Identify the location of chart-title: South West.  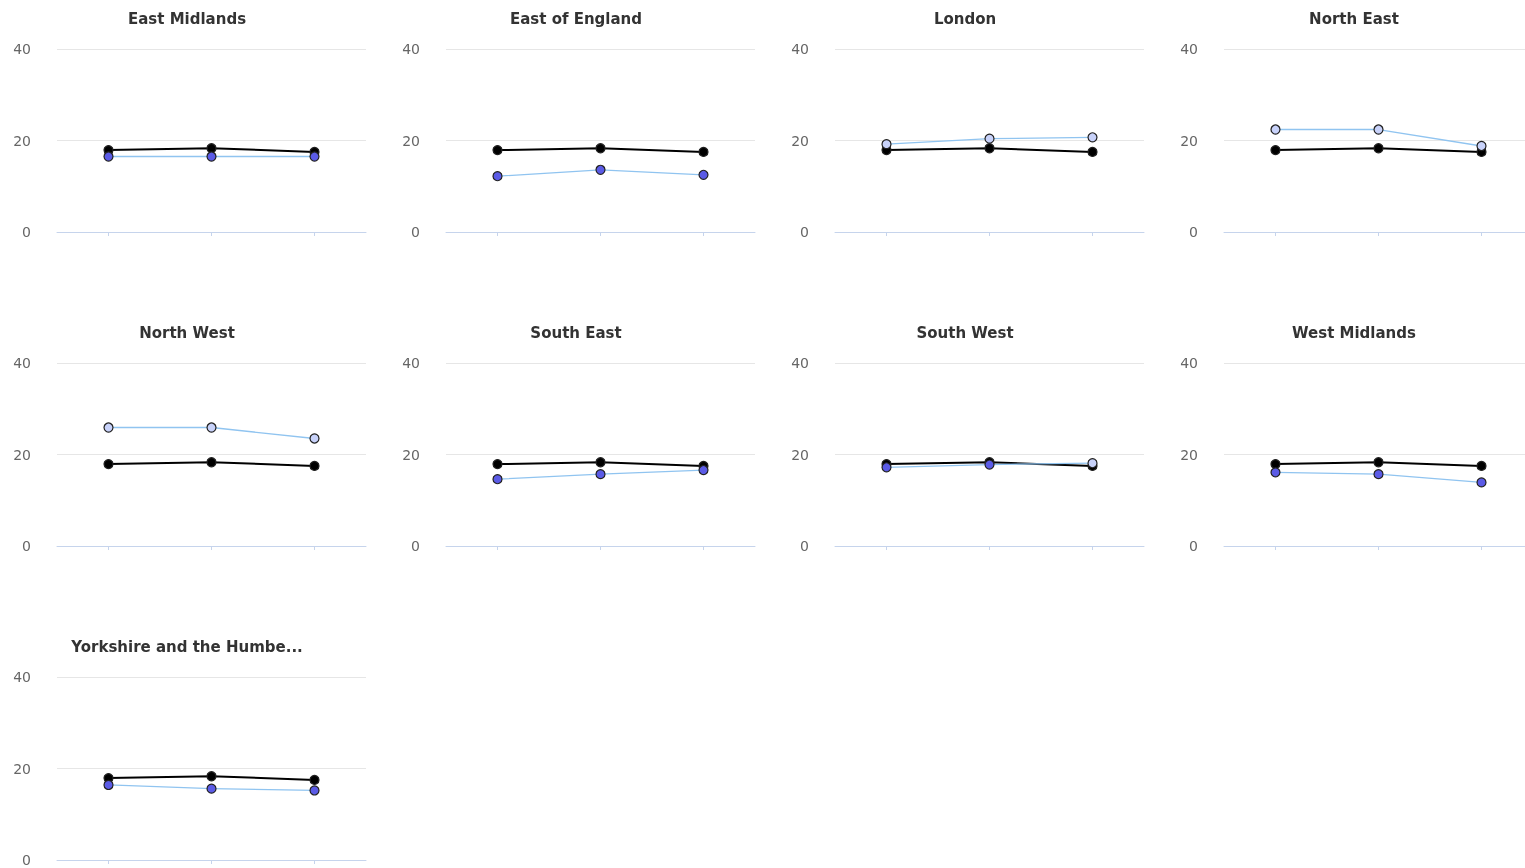
(965, 332).